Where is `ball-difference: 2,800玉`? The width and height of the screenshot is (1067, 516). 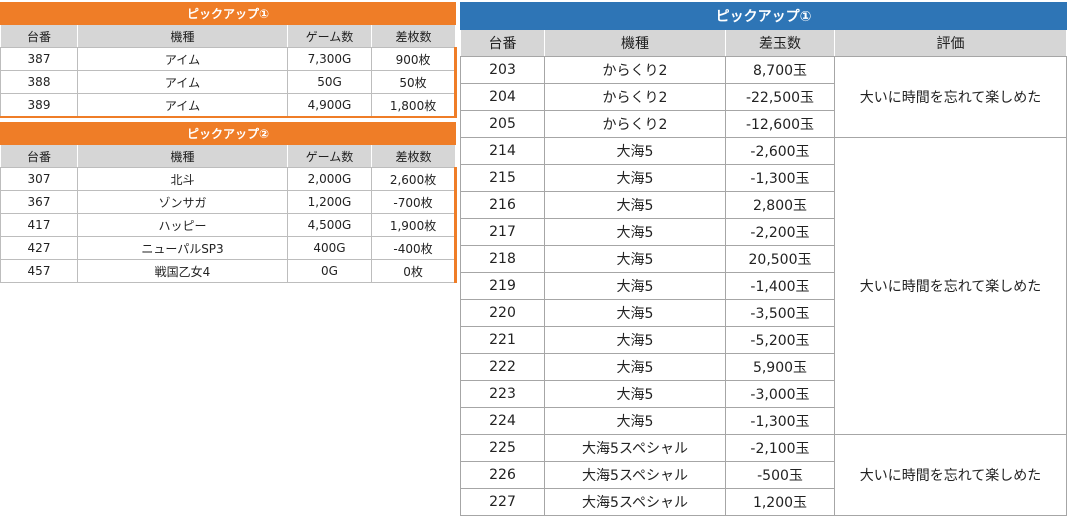
ball-difference: 2,800玉 is located at coordinates (780, 205).